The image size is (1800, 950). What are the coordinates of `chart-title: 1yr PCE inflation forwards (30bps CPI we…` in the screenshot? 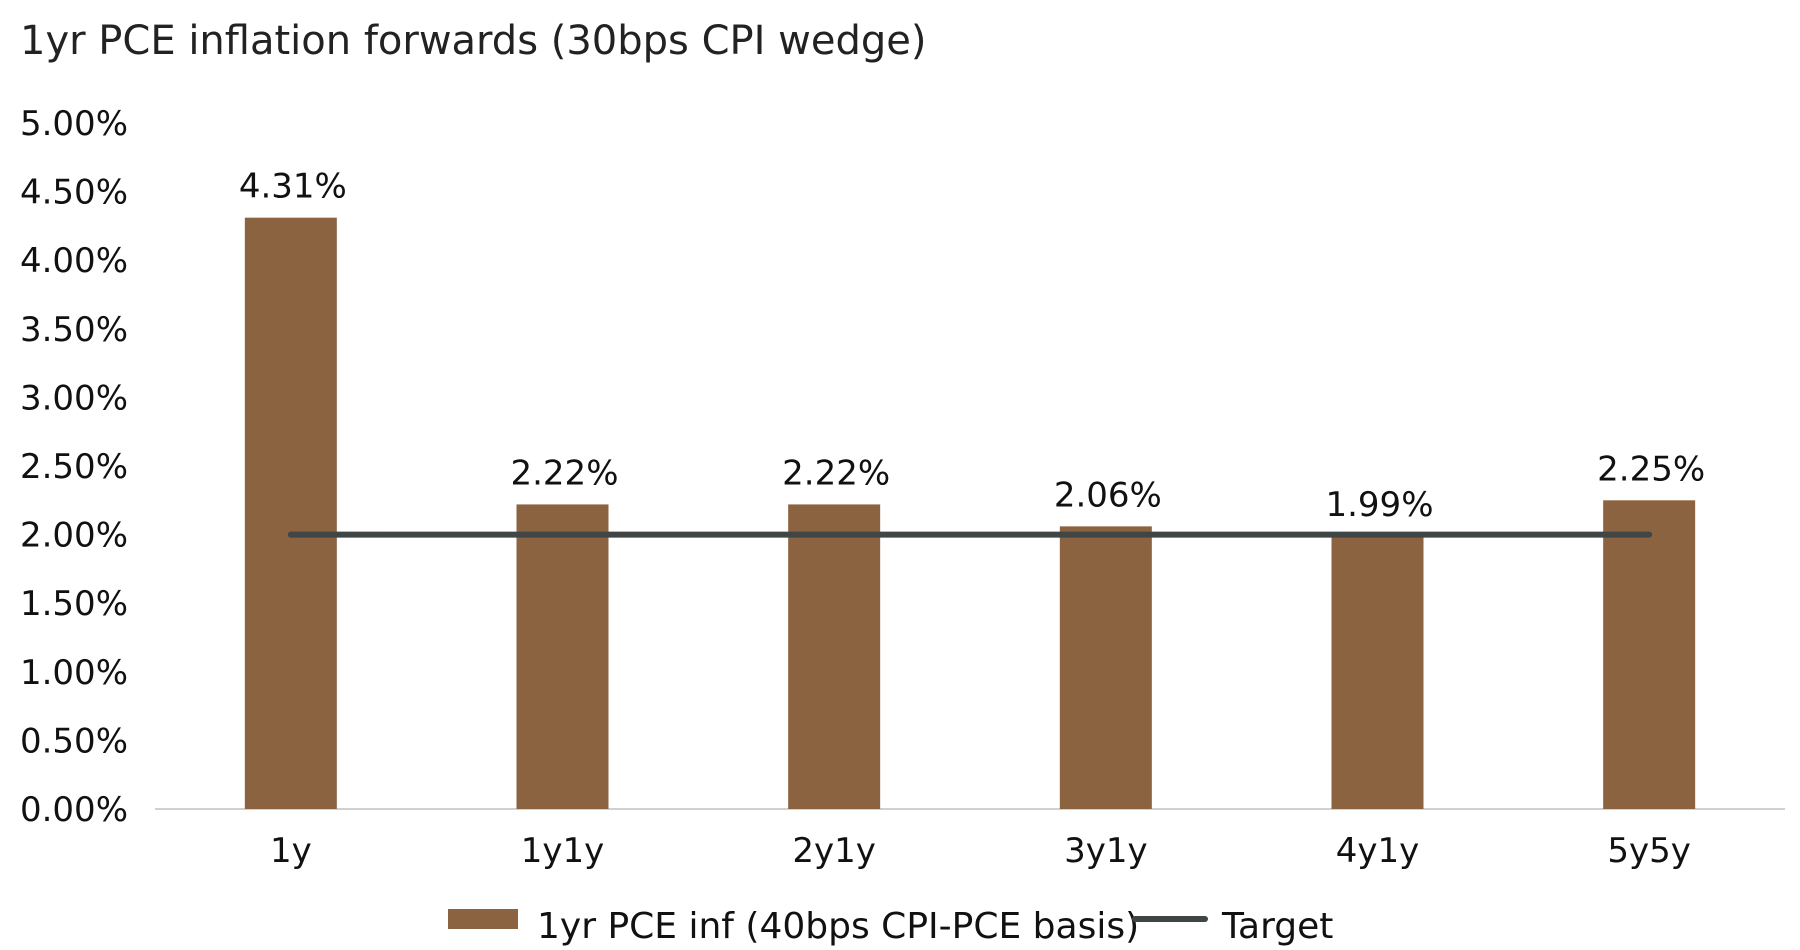 It's located at (473, 41).